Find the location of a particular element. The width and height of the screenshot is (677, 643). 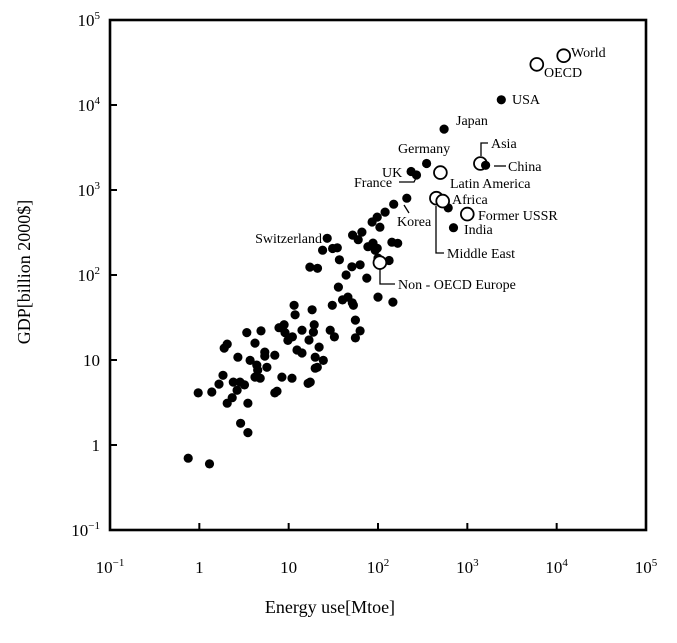

oecd-point is located at coordinates (537, 64).